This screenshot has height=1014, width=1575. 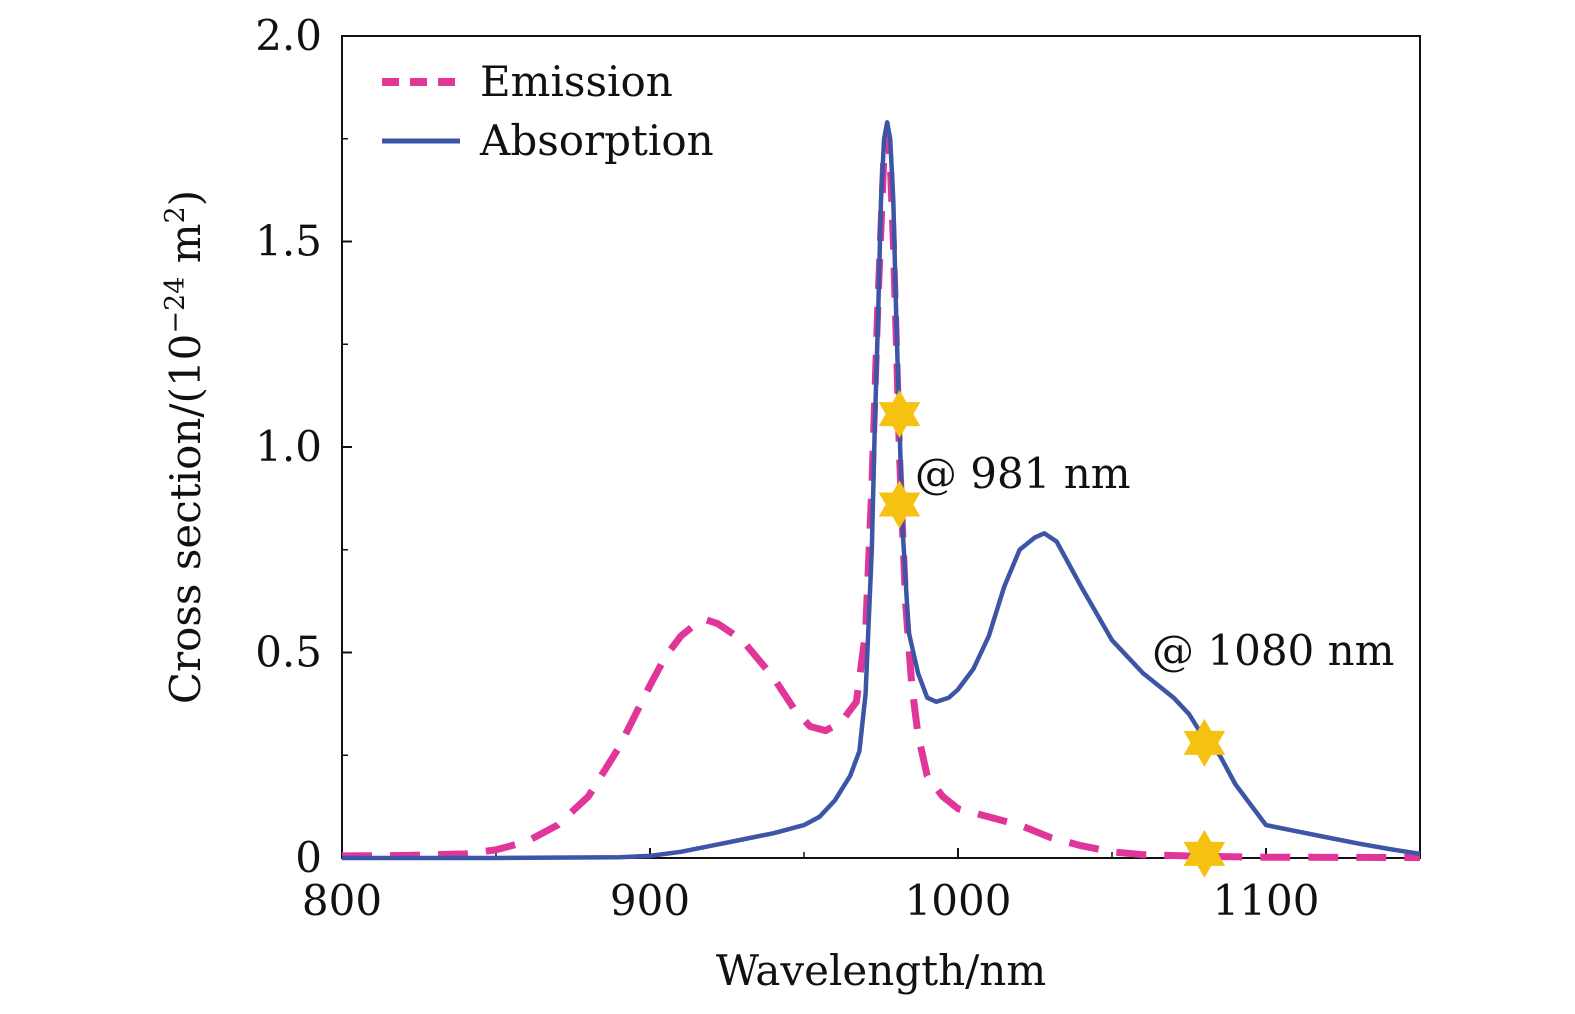 What do you see at coordinates (342, 900) in the screenshot?
I see `x-tick-label: 800` at bounding box center [342, 900].